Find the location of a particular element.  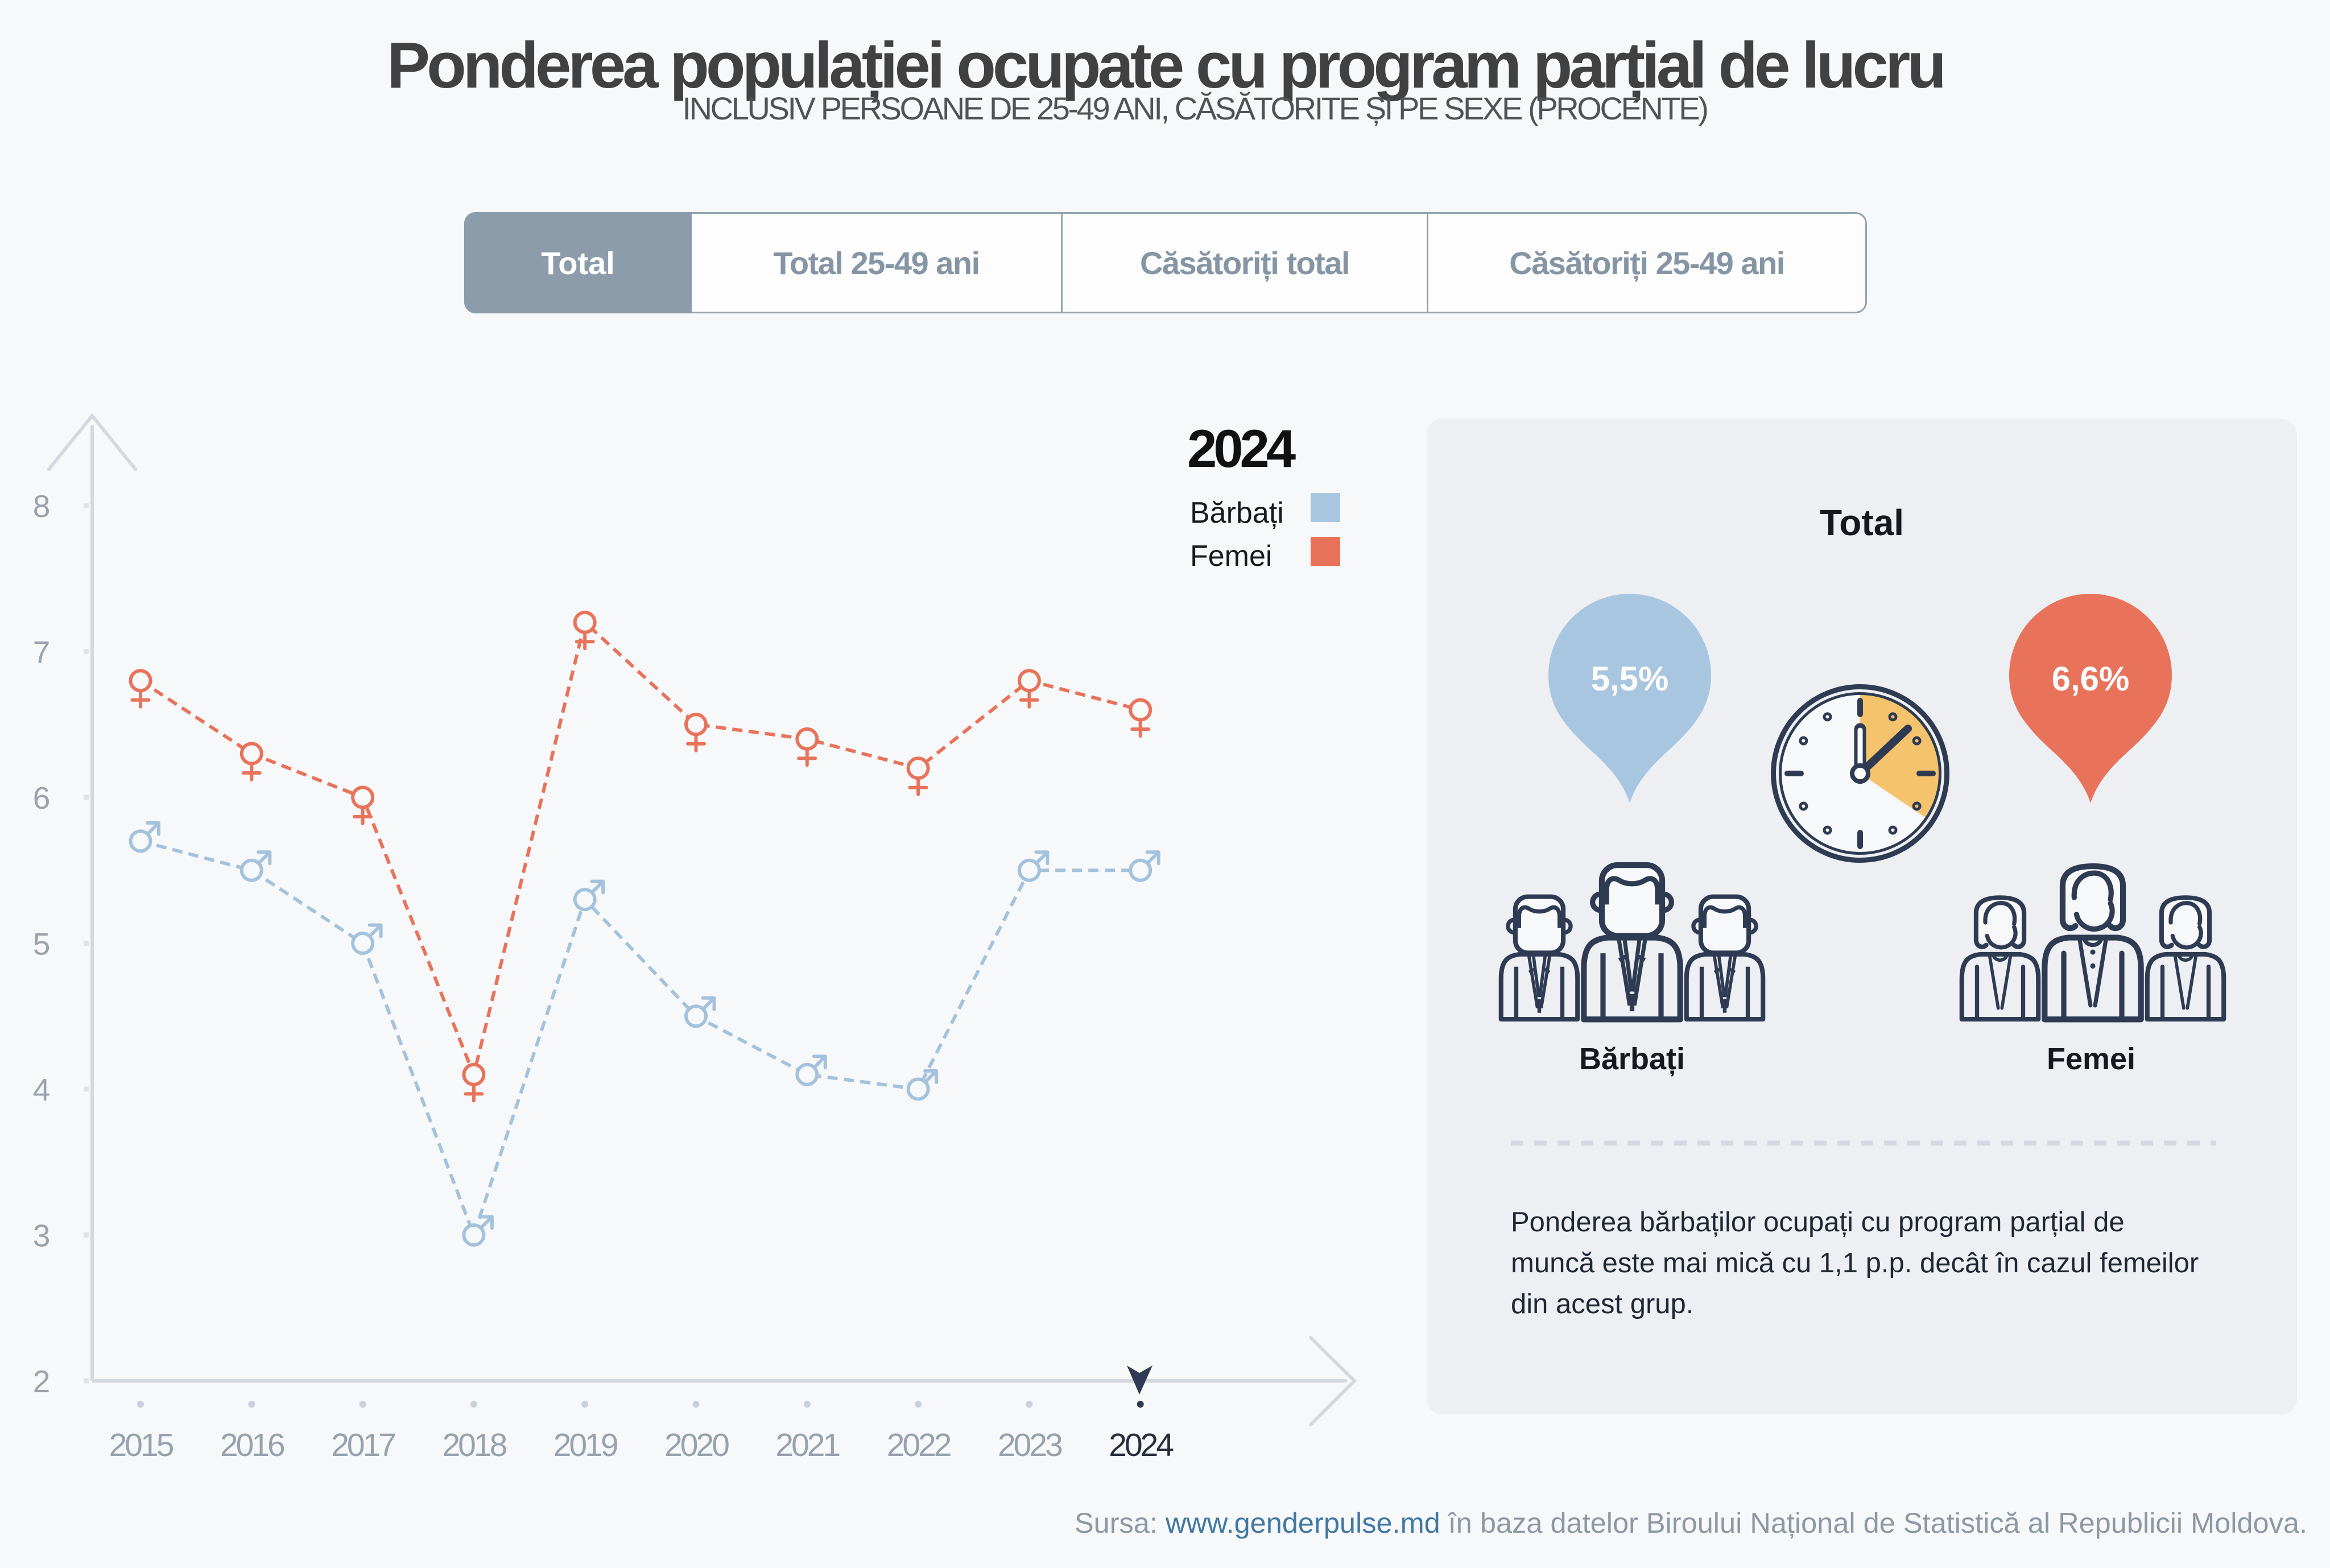

svg-text: 2021 is located at coordinates (807, 1445).